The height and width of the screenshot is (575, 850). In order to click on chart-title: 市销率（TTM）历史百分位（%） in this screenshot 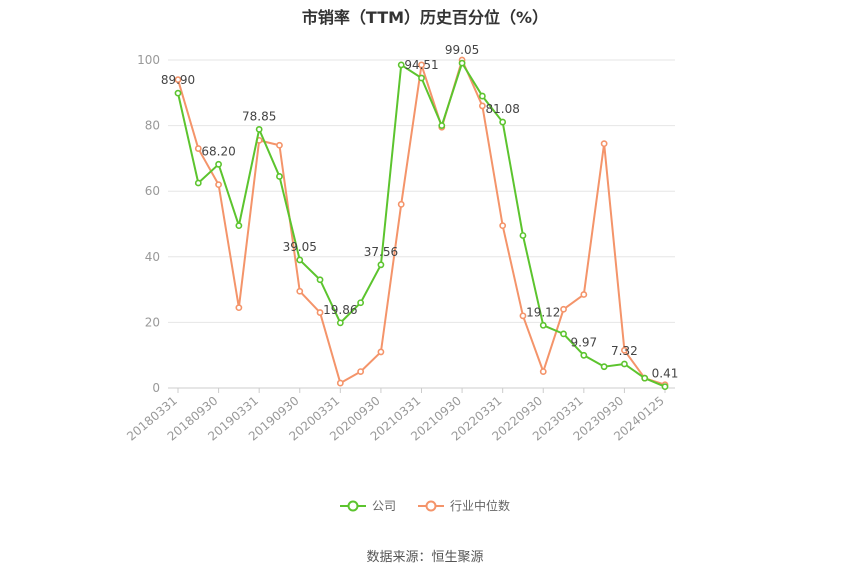, I will do `click(425, 17)`.